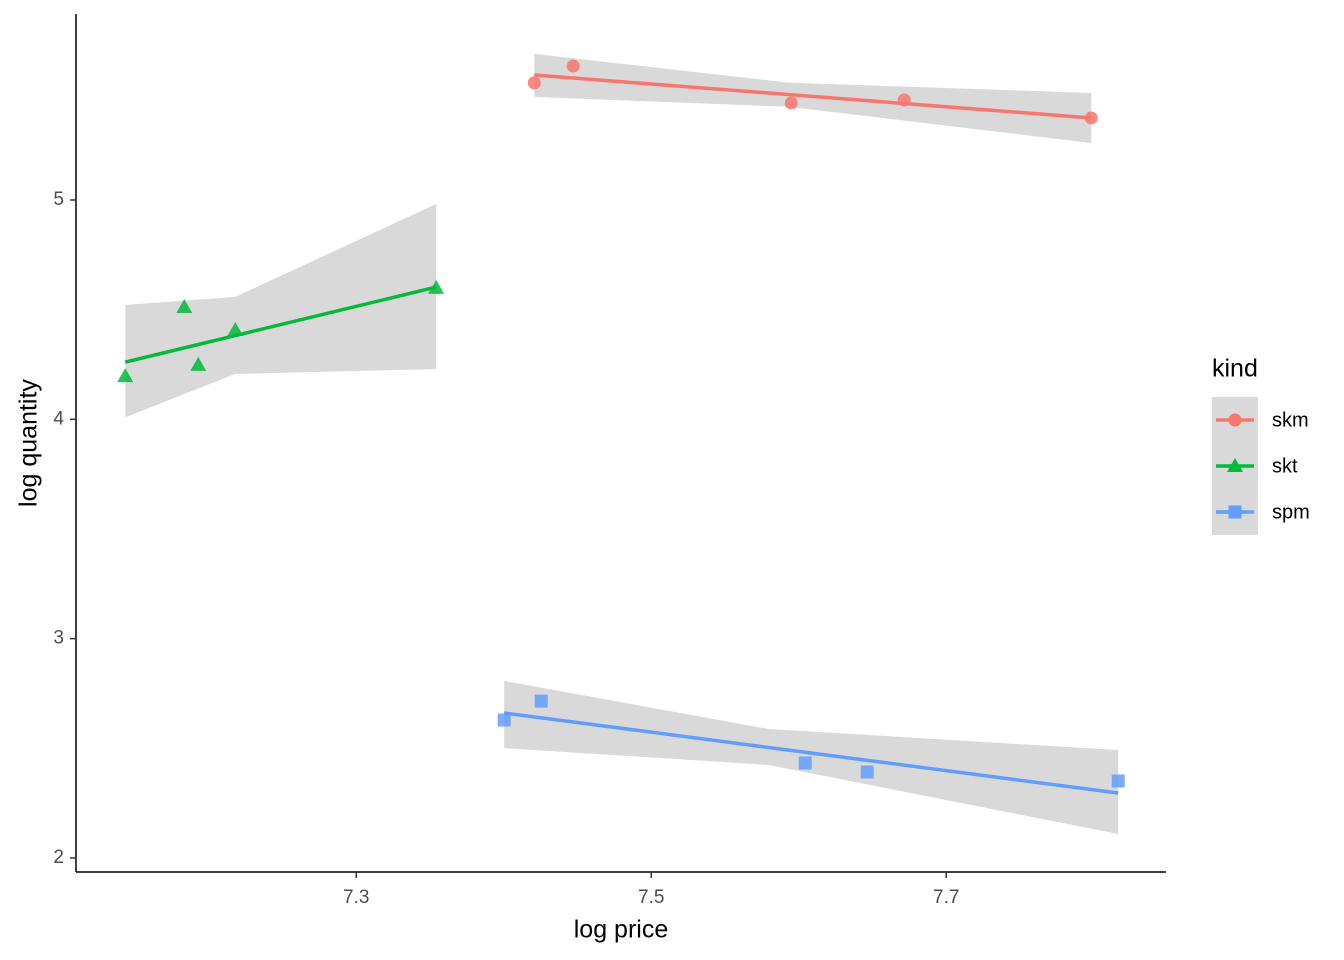 The image size is (1344, 960). What do you see at coordinates (58, 199) in the screenshot?
I see `y-tick-label: 5` at bounding box center [58, 199].